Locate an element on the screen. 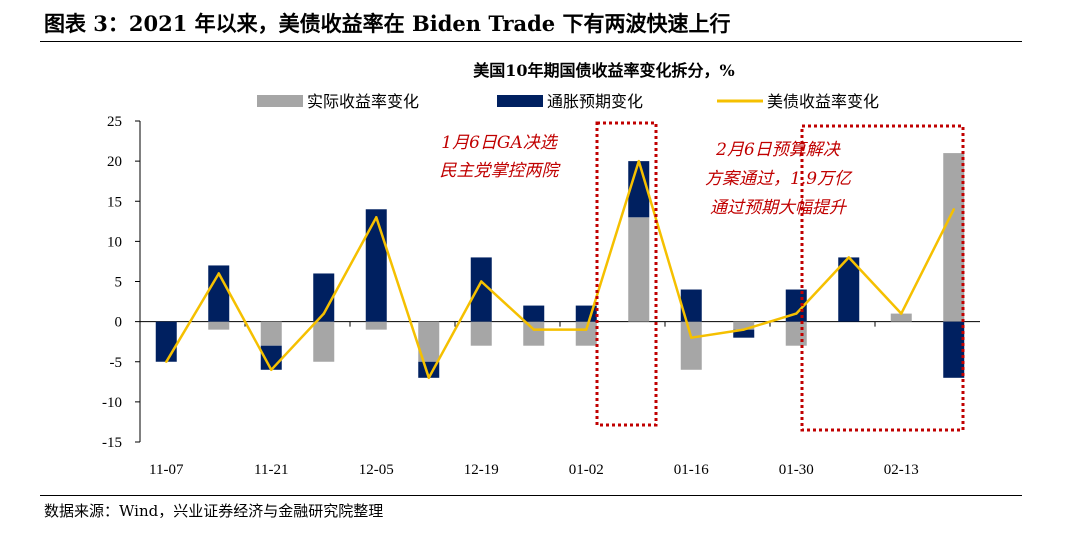 The image size is (1080, 538). y-tick-label: 20 is located at coordinates (114, 162).